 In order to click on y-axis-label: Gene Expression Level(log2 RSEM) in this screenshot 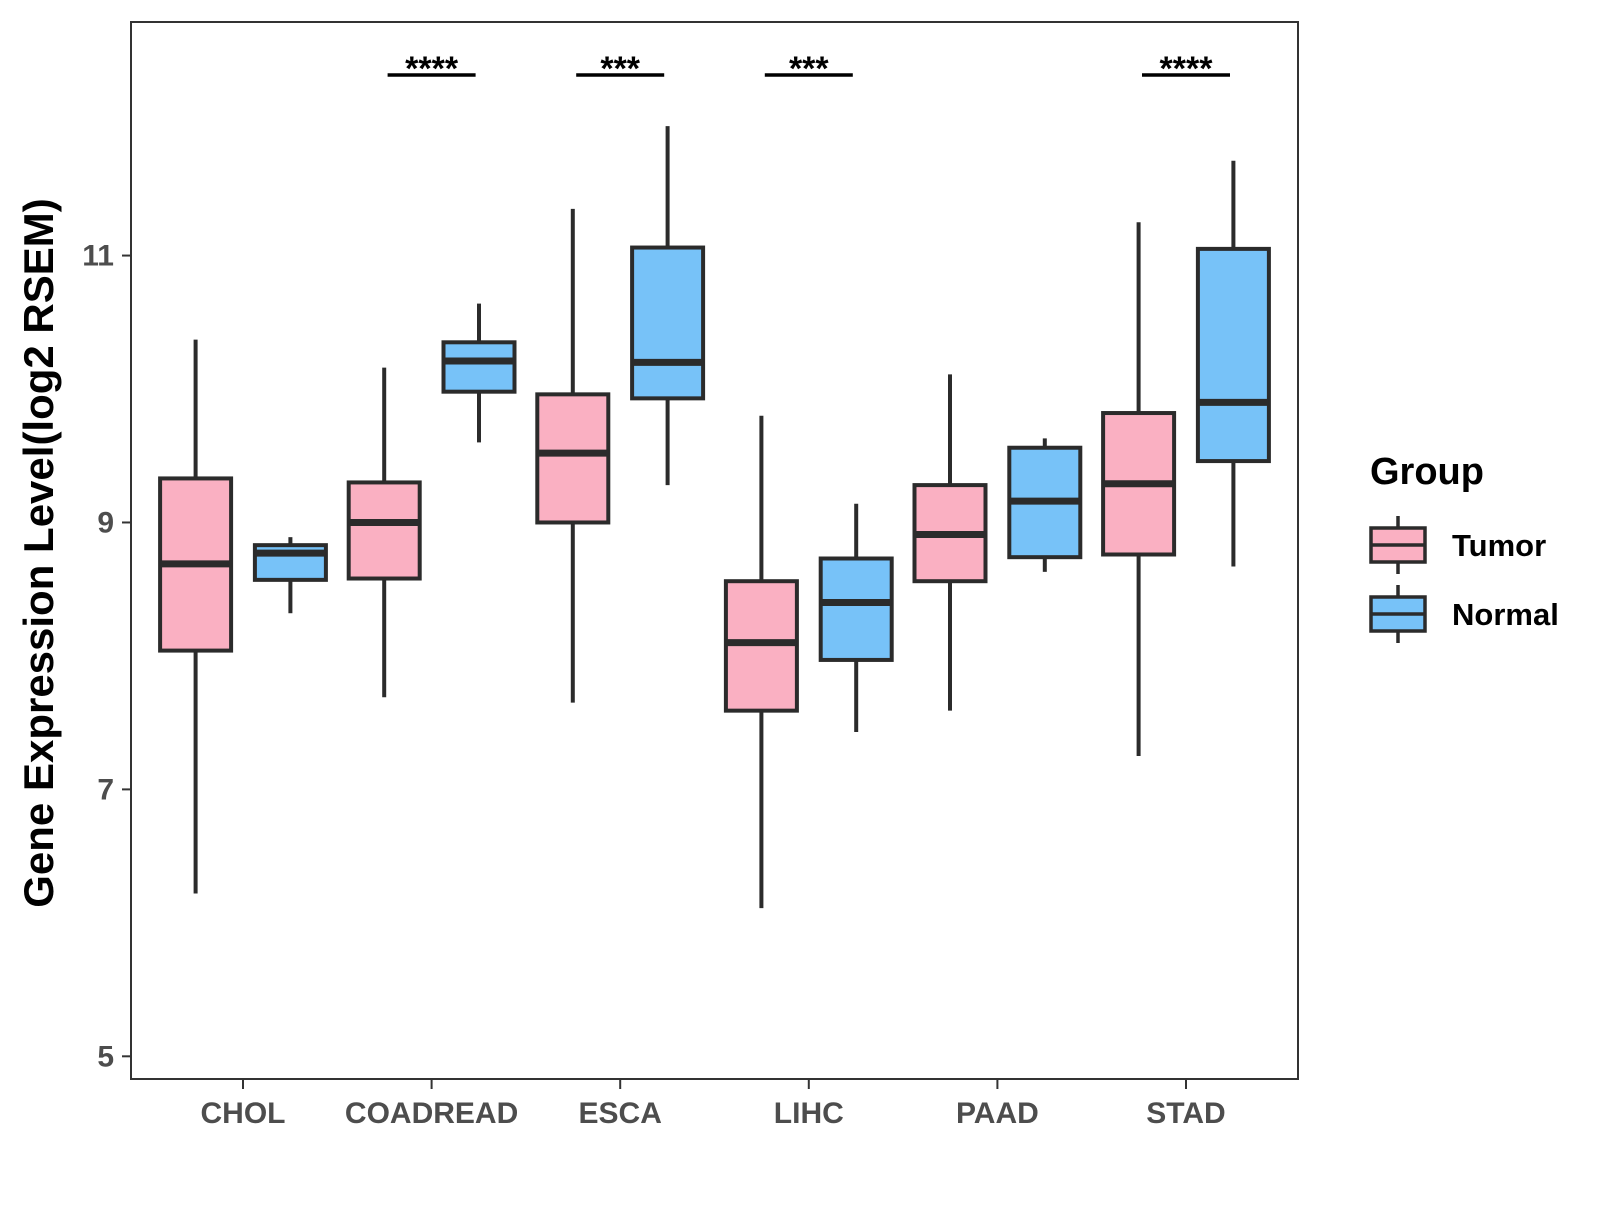, I will do `click(38, 553)`.